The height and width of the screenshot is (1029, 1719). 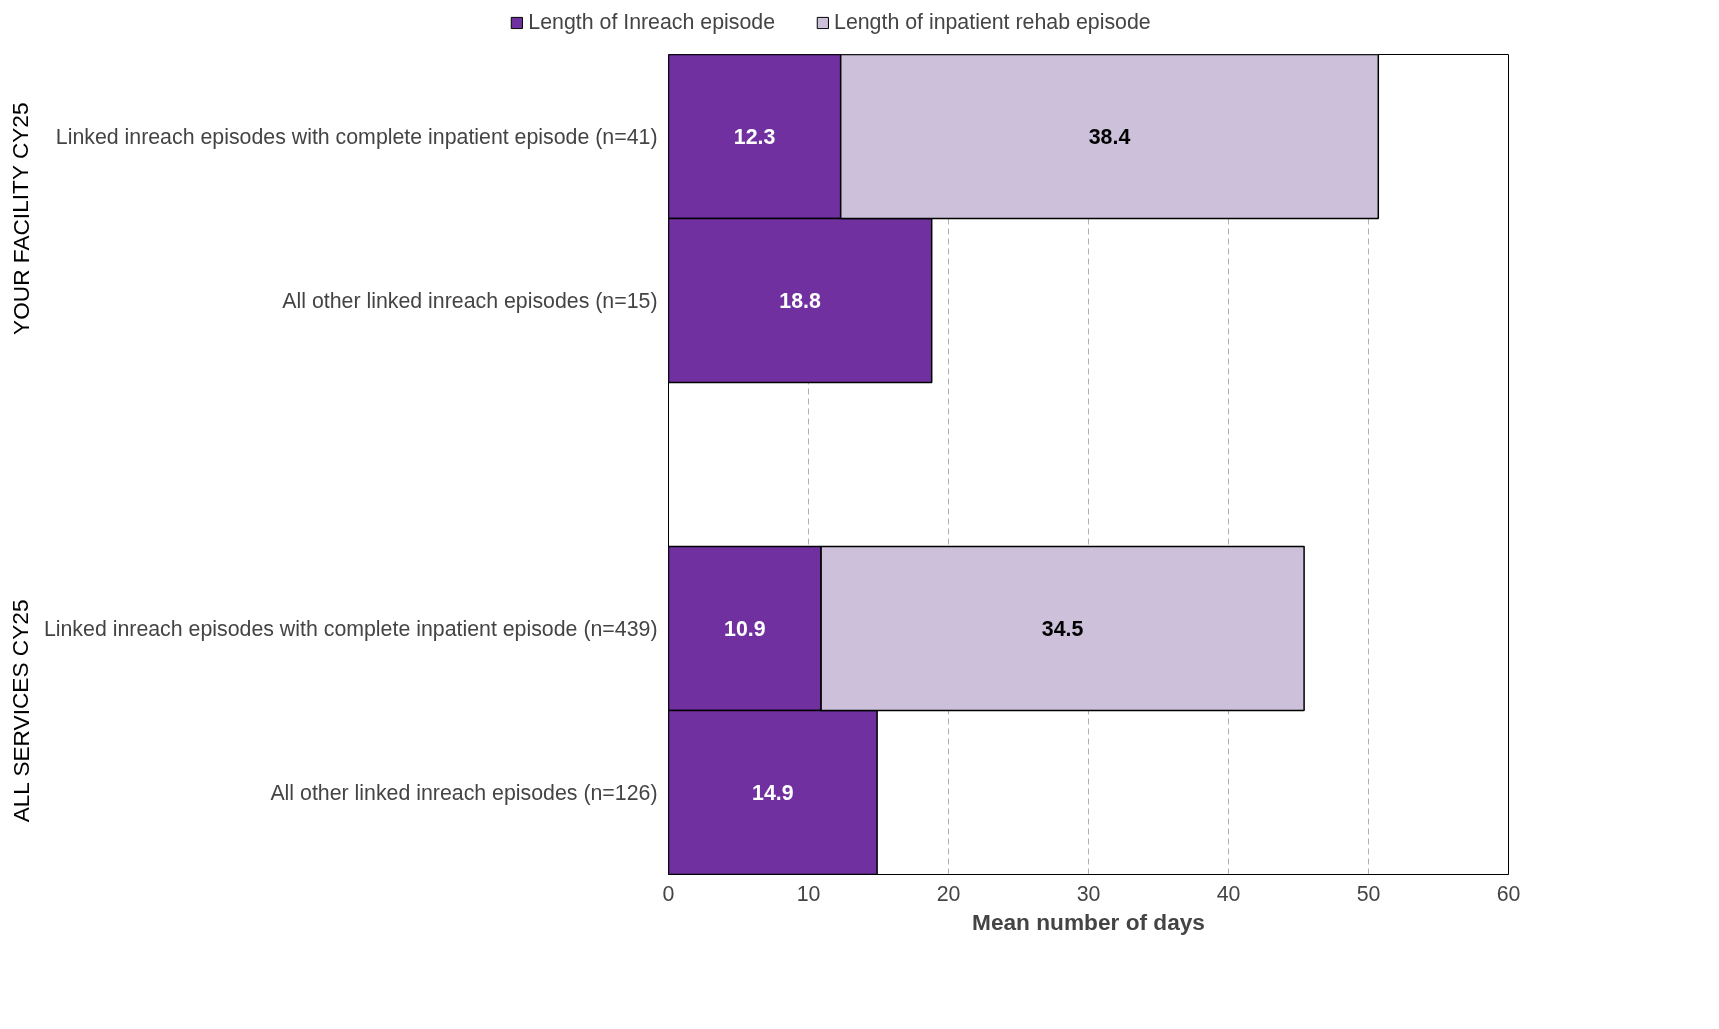 I want to click on y-tick-label: Linked inreach episodes with complete inpatient episode (n=41), so click(x=356, y=136).